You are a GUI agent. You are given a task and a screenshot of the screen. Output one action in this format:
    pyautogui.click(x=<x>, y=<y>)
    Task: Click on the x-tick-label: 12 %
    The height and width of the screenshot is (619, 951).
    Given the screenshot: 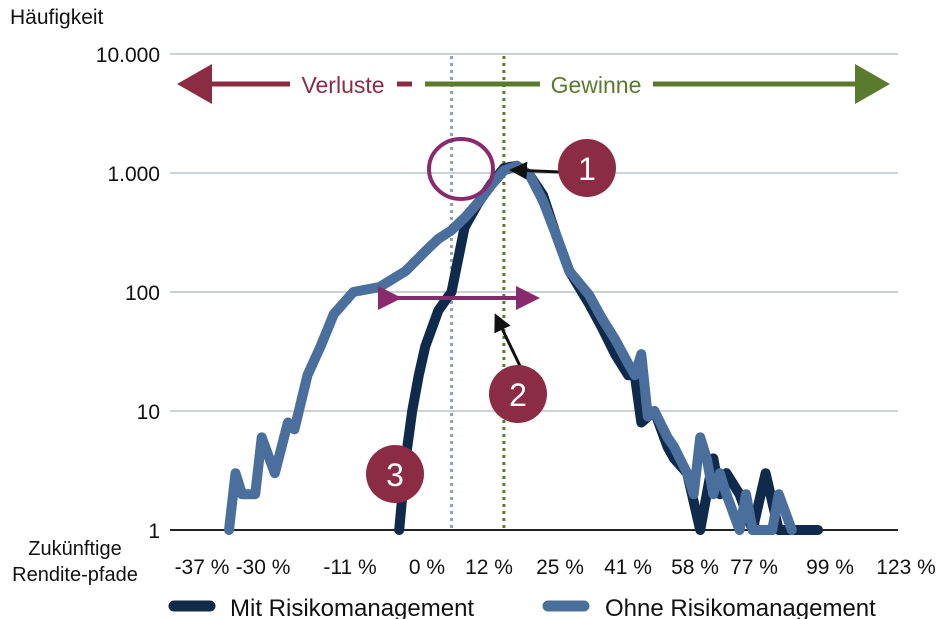 What is the action you would take?
    pyautogui.click(x=489, y=567)
    